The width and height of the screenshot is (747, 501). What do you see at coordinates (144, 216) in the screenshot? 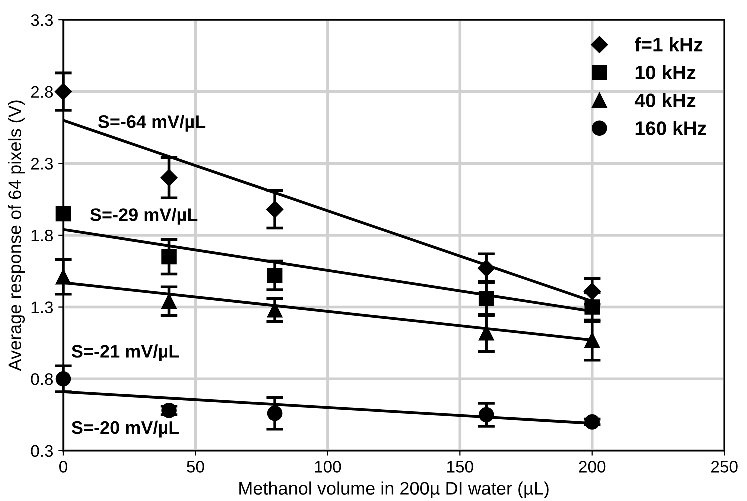
I see `annotation: S=-29 mV/µL` at bounding box center [144, 216].